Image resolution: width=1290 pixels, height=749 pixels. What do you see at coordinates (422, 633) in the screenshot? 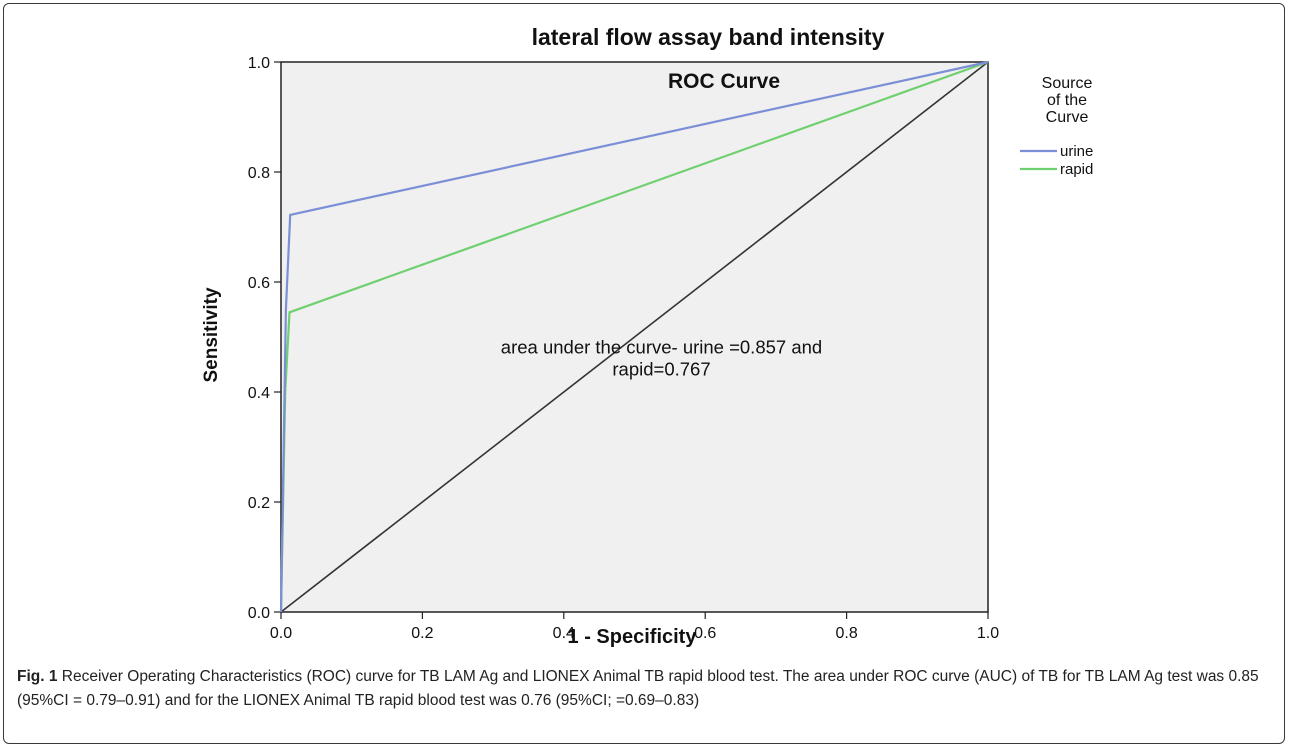
I see `x-tick-label: 0.2` at bounding box center [422, 633].